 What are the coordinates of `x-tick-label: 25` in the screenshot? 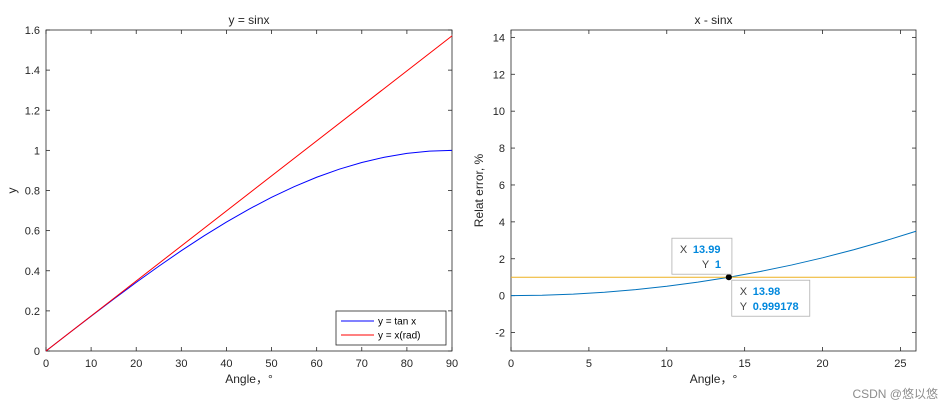 It's located at (900, 364).